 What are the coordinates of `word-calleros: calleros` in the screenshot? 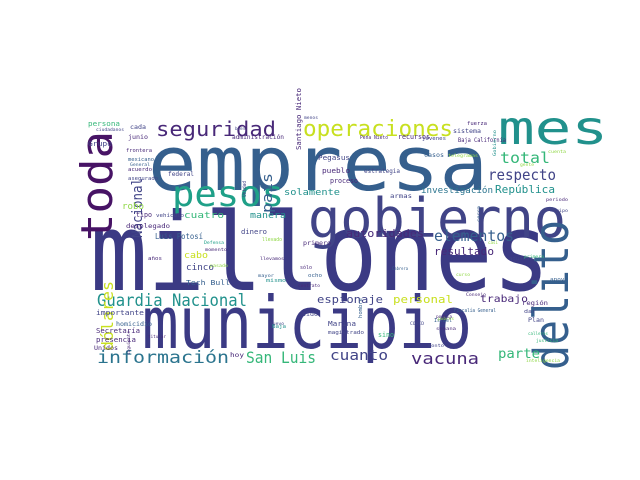 It's located at (538, 333).